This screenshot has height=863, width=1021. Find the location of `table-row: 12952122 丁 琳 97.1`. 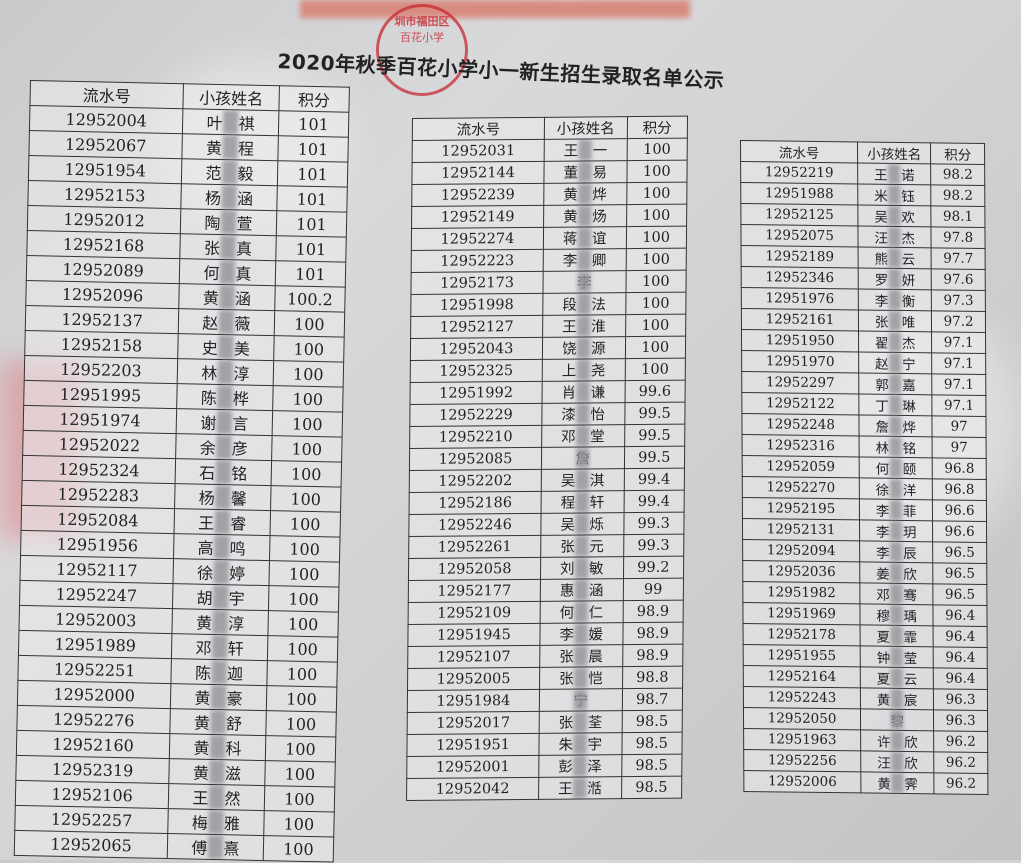

table-row: 12952122 丁 琳 97.1 is located at coordinates (863, 404).